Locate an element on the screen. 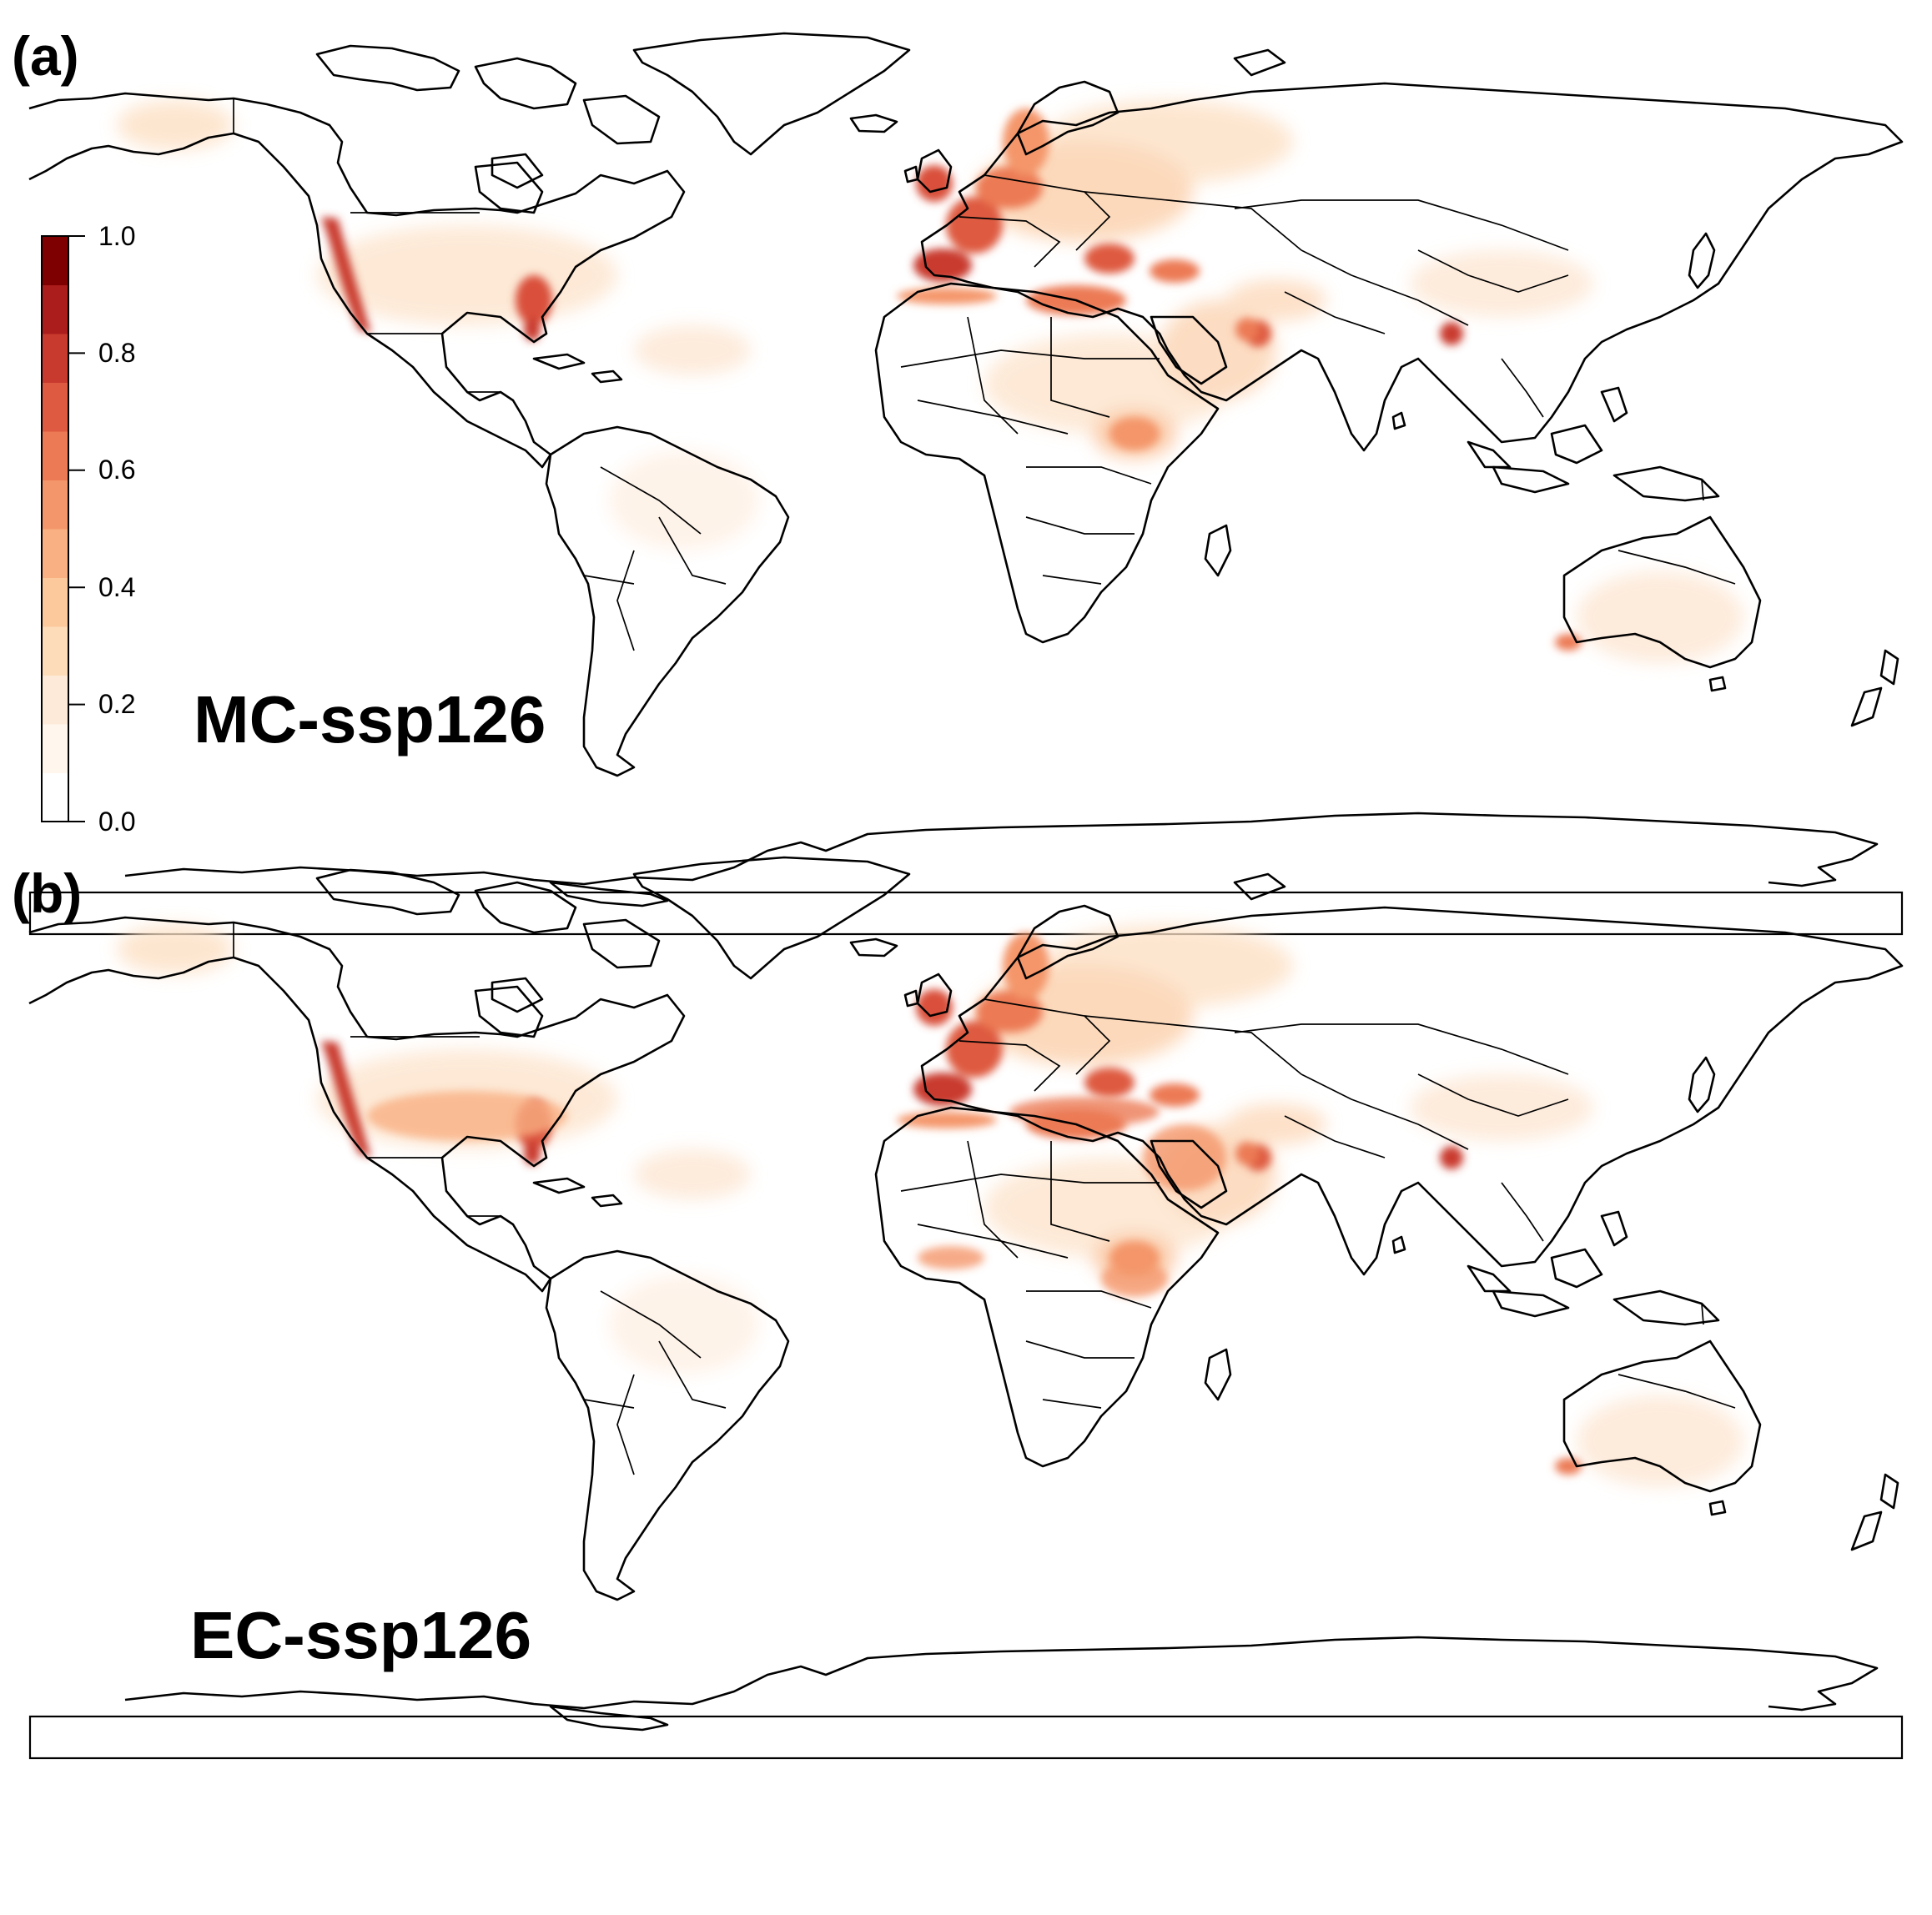 The image size is (1932, 1915). panel-b-frame is located at coordinates (966, 1737).